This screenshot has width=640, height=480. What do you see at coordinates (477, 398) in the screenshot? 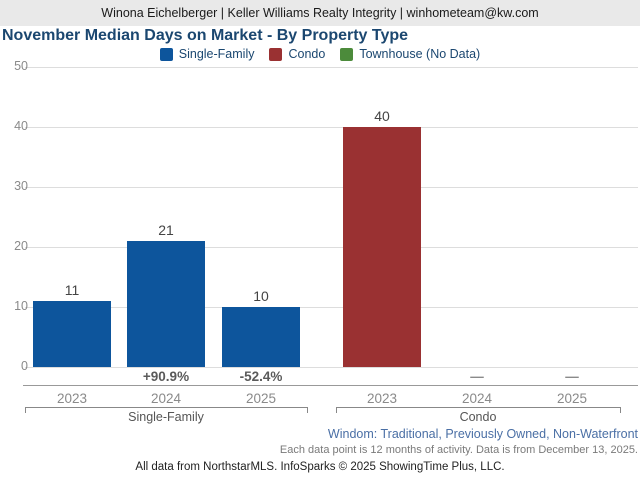
I see `x-axis-label-condo-2024: 2024` at bounding box center [477, 398].